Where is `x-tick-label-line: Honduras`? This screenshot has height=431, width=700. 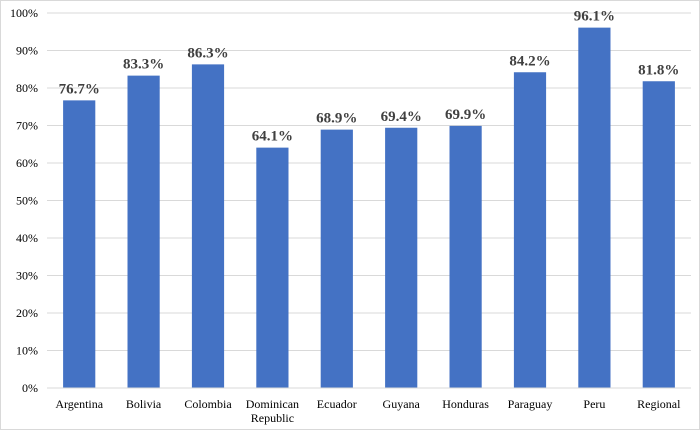
x-tick-label-line: Honduras is located at coordinates (465, 404).